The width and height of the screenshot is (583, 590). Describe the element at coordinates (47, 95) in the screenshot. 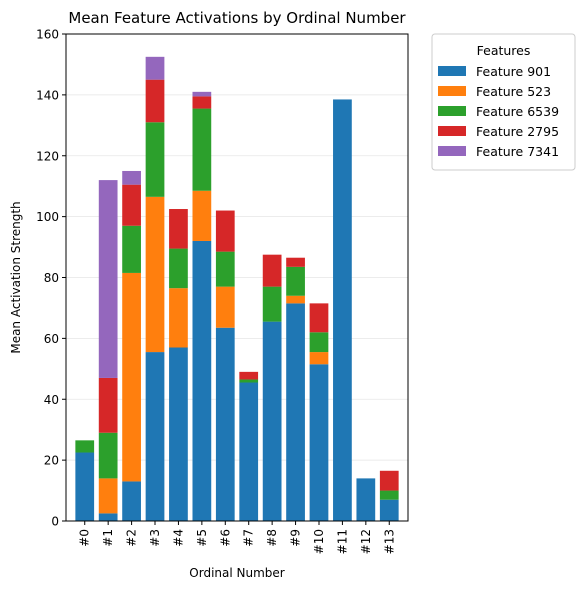

I see `y-tick-label: 140` at that location.